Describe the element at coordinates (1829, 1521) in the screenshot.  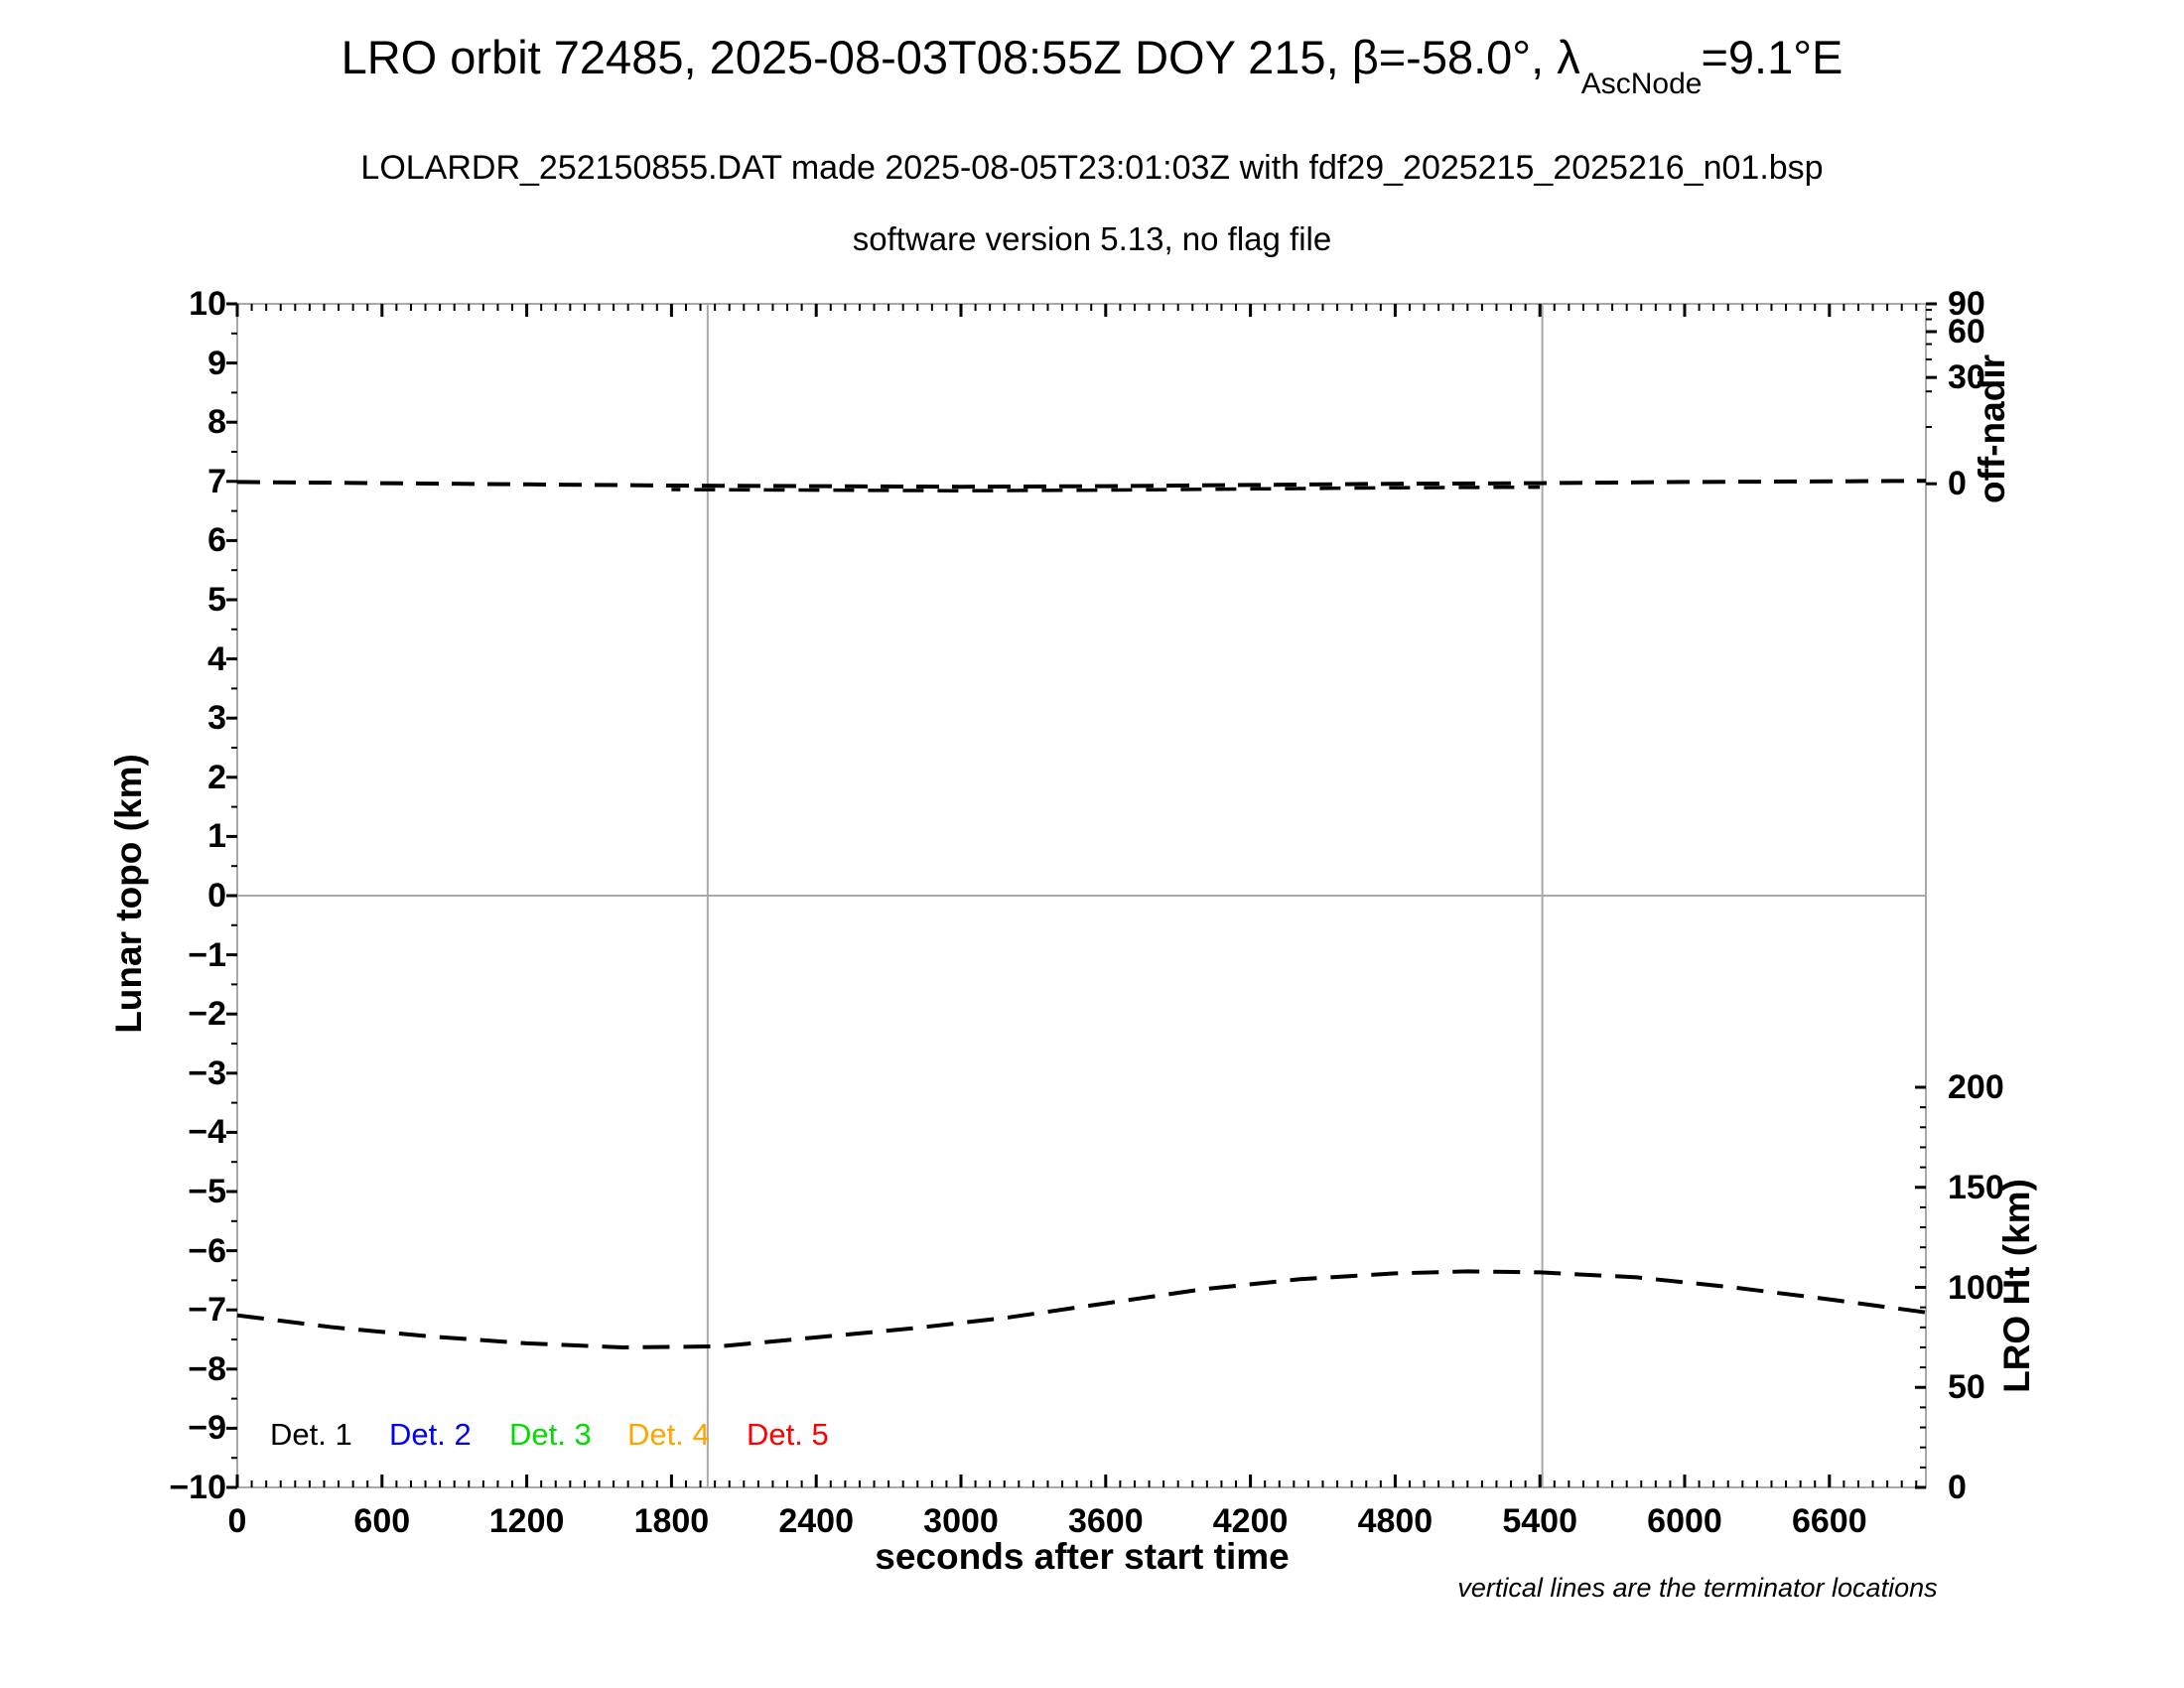
I see `x-tick-label: 6600` at that location.